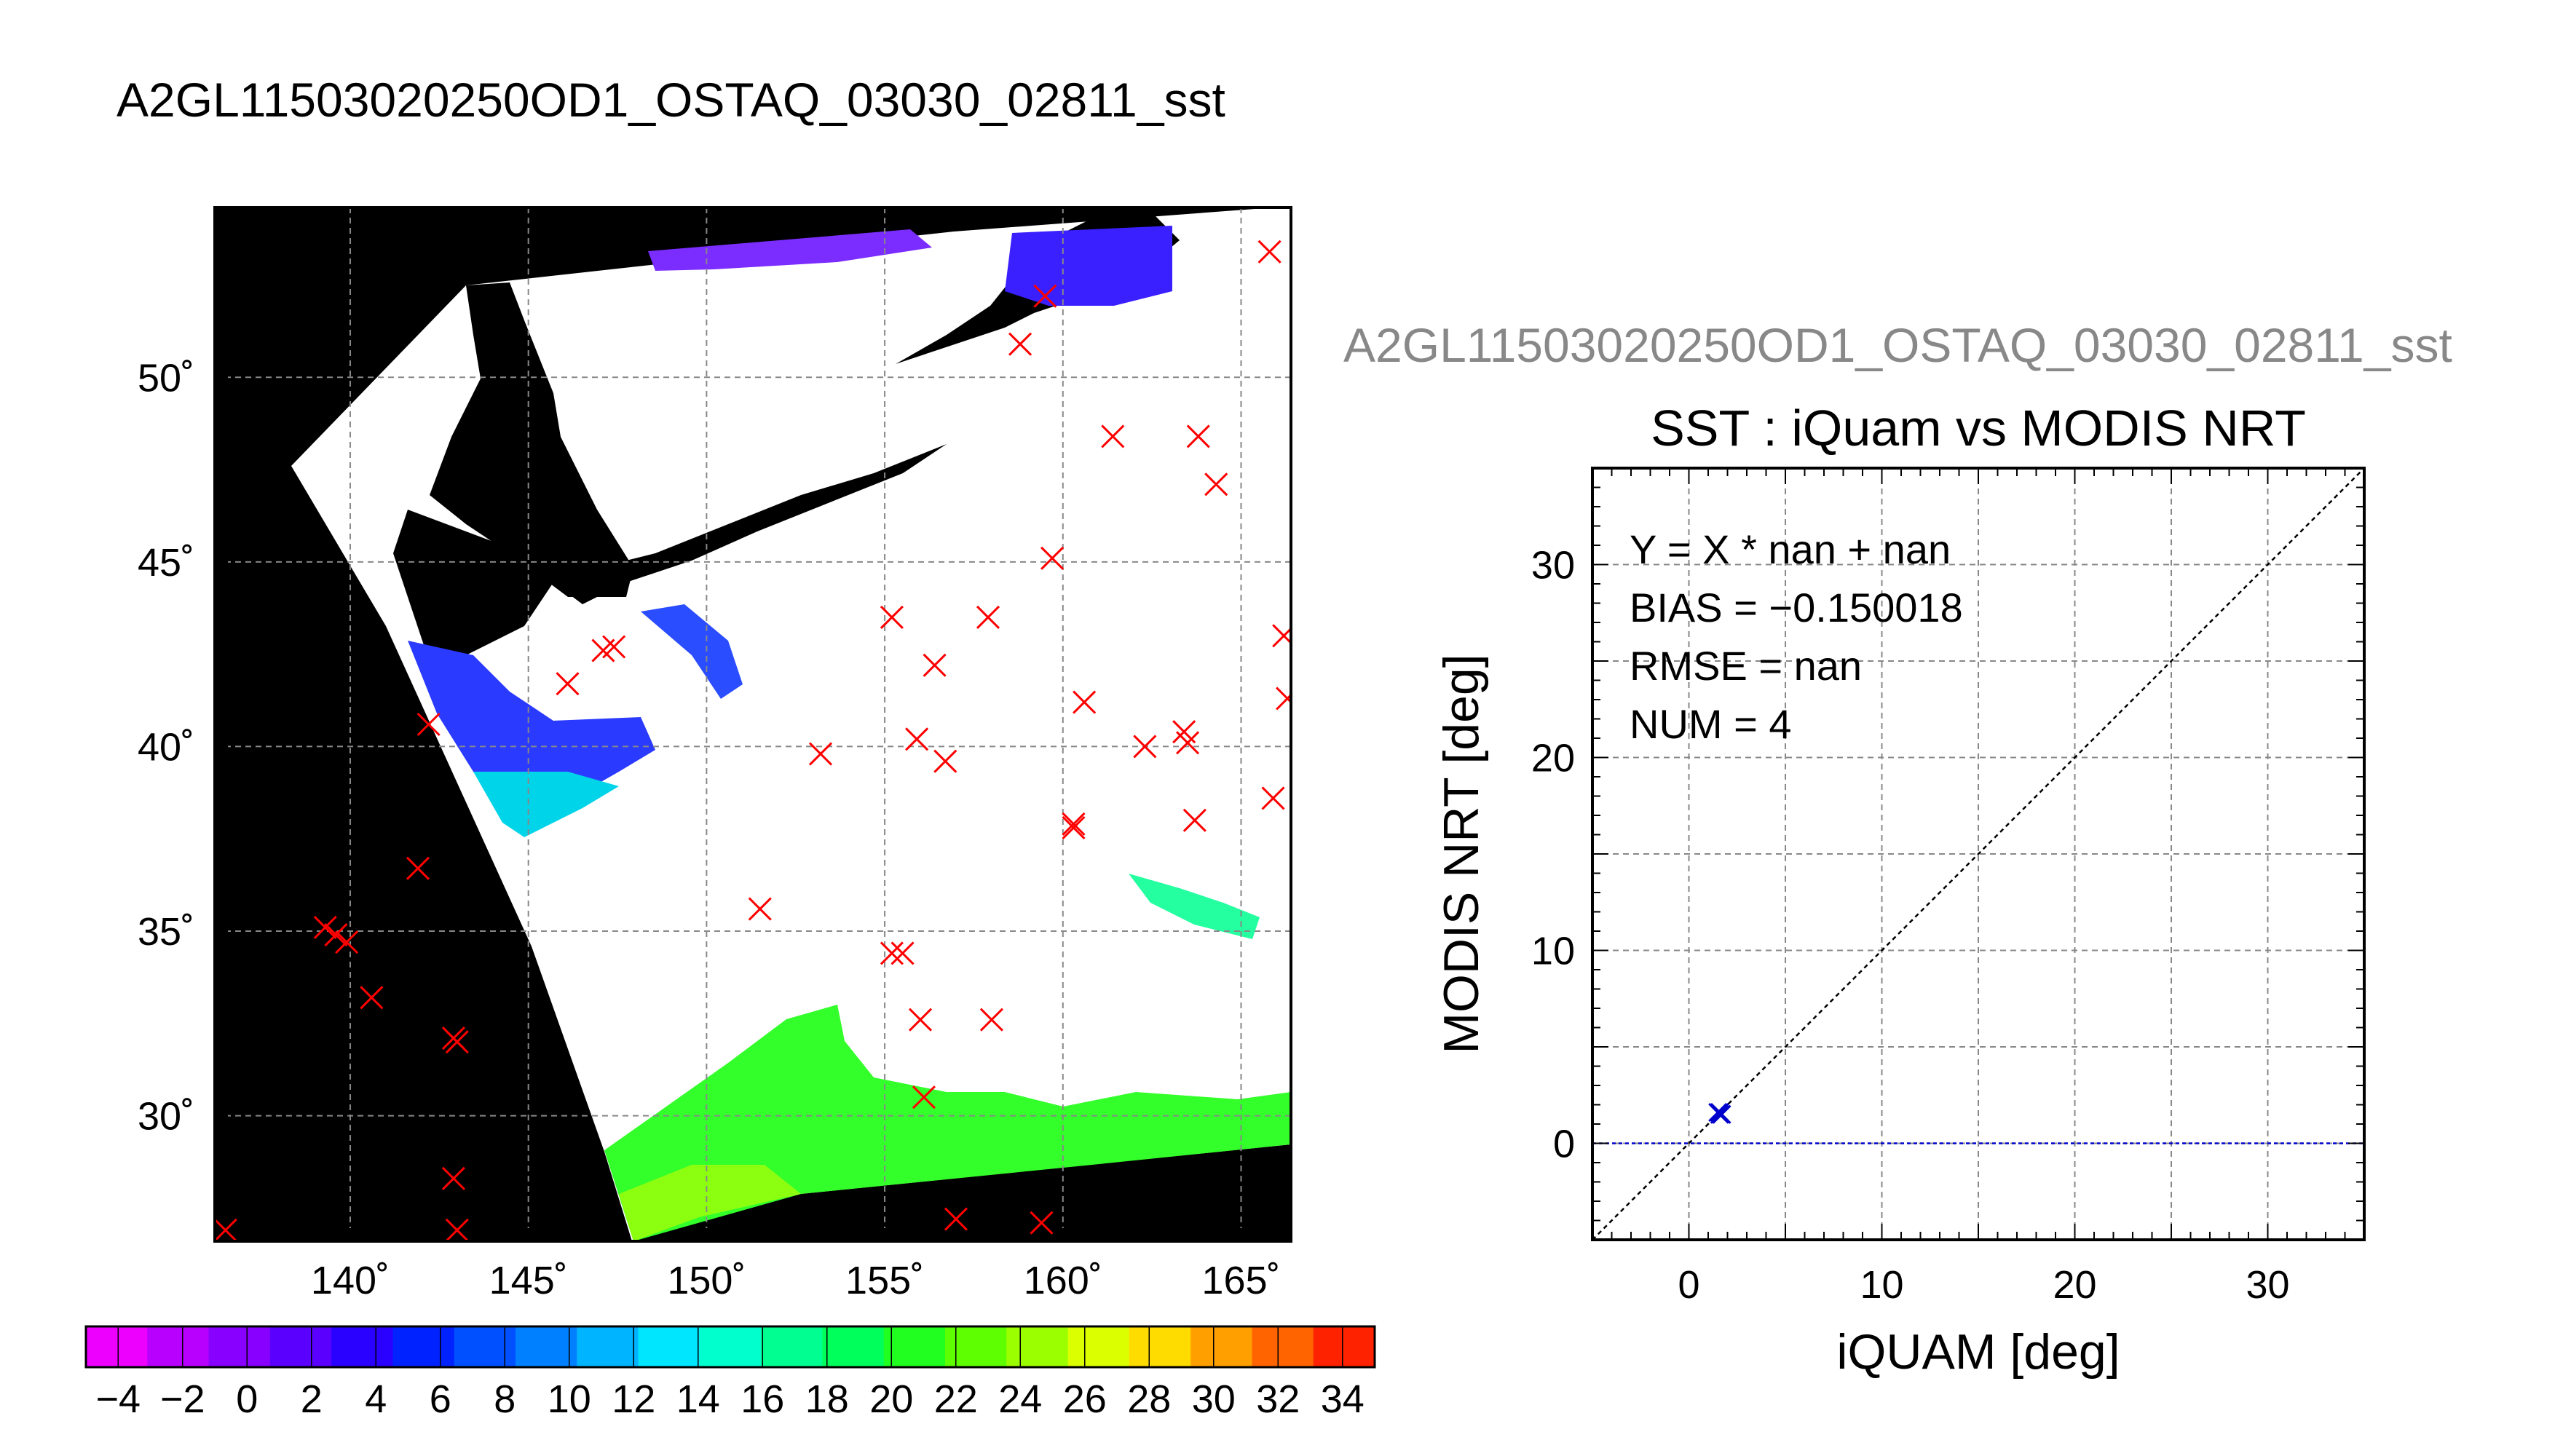 This screenshot has width=2555, height=1456. What do you see at coordinates (1343, 1399) in the screenshot?
I see `colorbar-tick-label: 34` at bounding box center [1343, 1399].